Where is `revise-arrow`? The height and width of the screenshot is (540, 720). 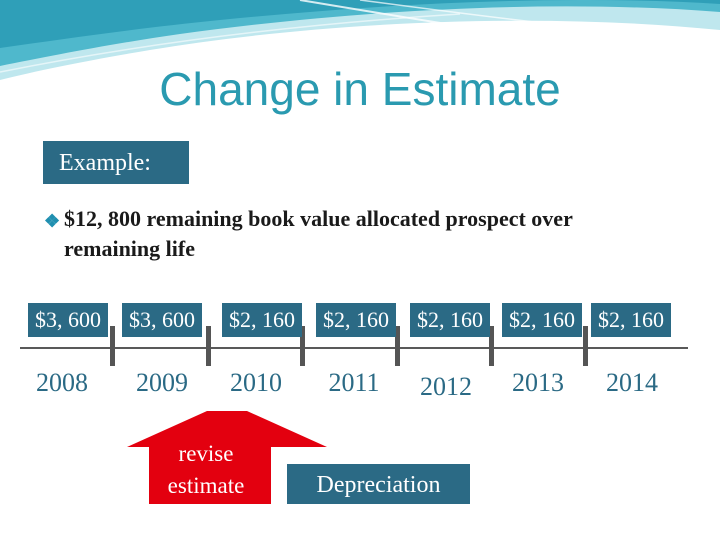
revise-arrow is located at coordinates (227, 457).